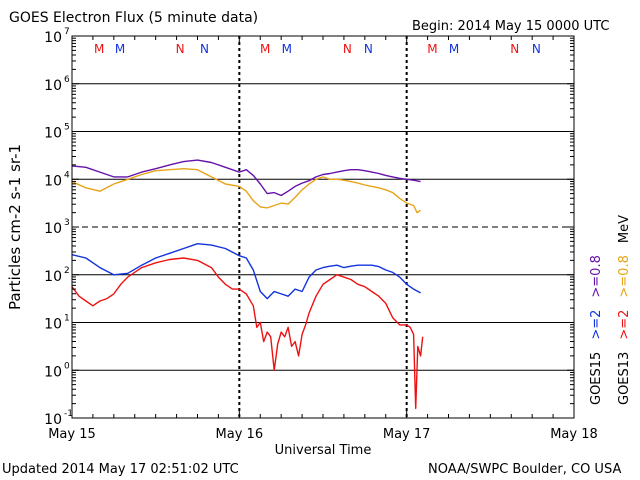 The image size is (640, 480). I want to click on legend-entry-mev: MeV, so click(624, 229).